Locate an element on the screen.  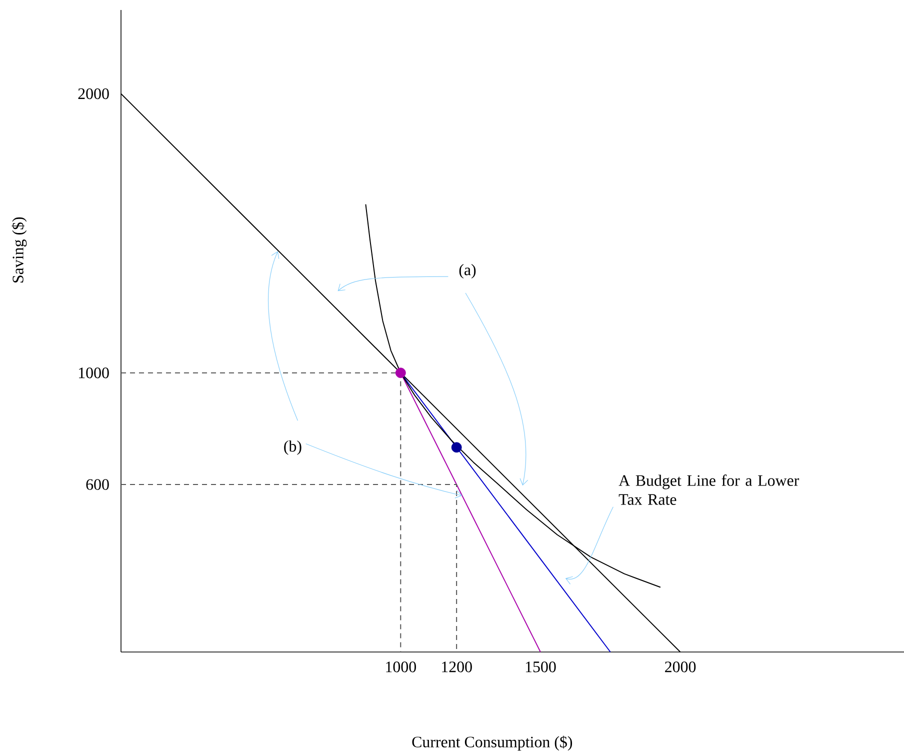
y-tick-label: 1000 is located at coordinates (94, 372).